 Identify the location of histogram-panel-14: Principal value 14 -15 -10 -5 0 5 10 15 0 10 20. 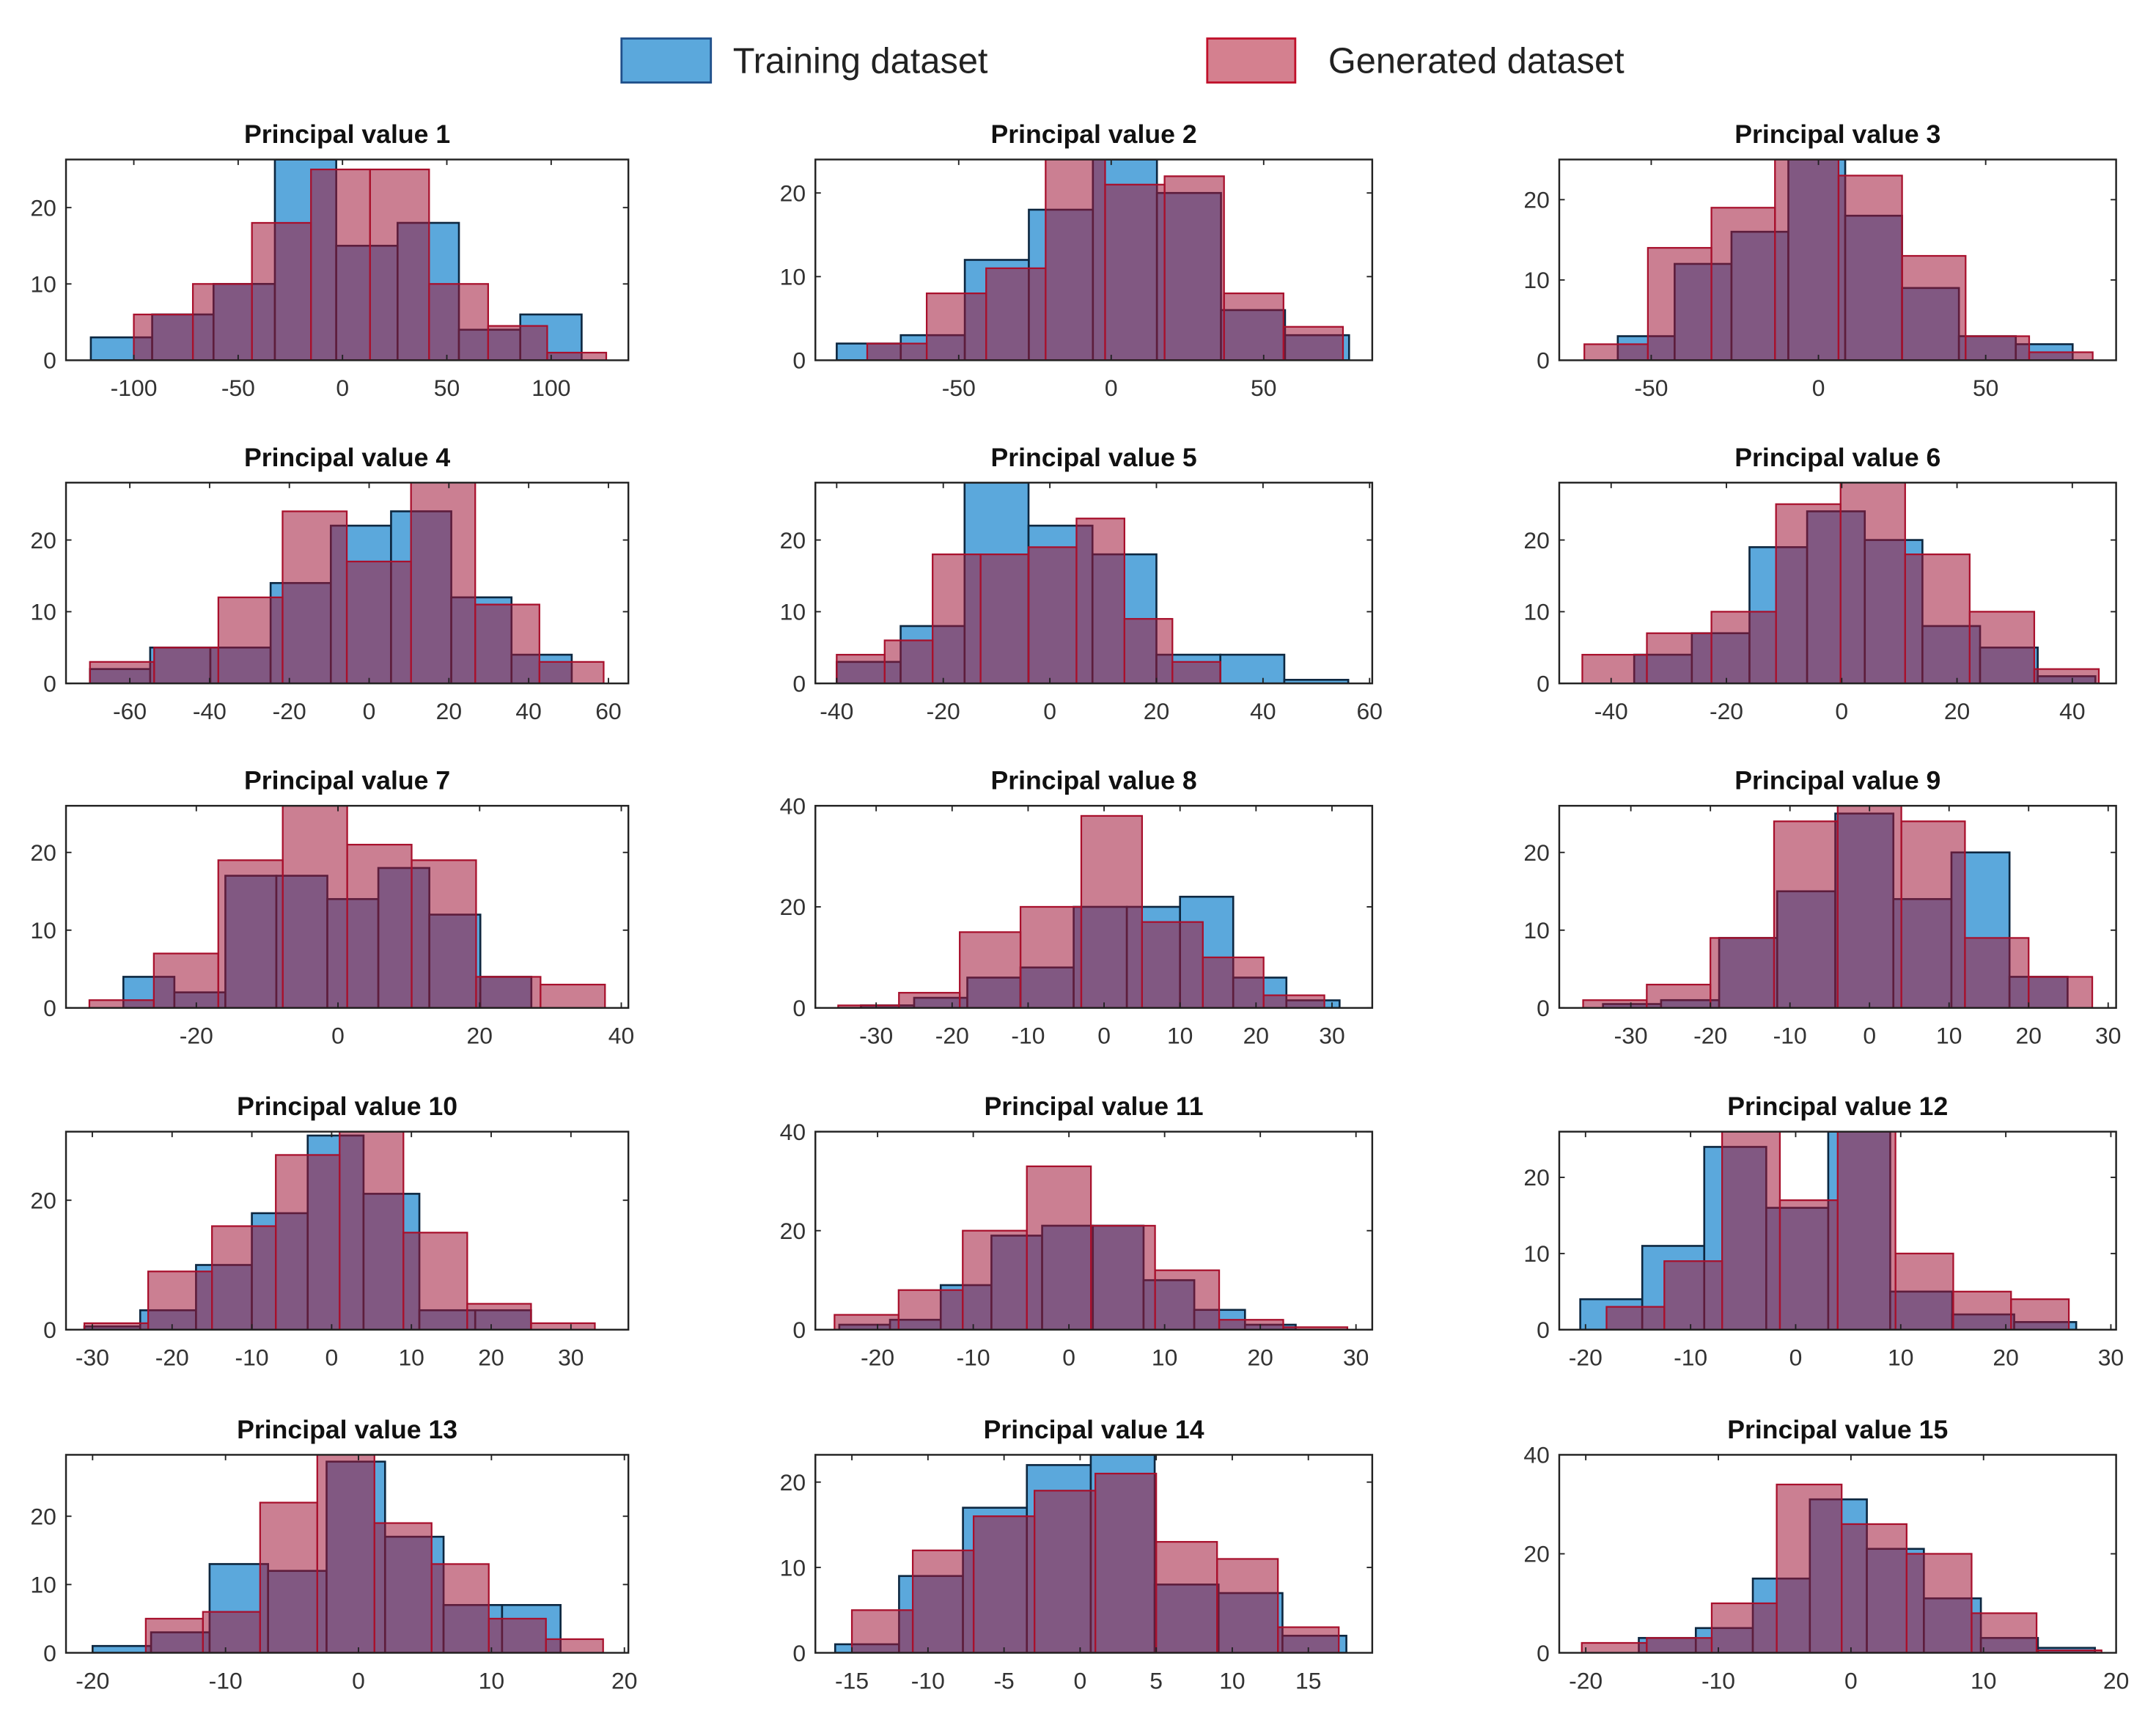
(1077, 1554).